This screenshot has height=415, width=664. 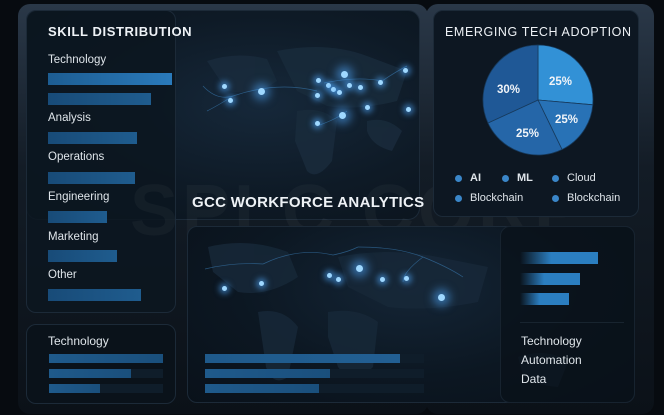 What do you see at coordinates (572, 322) in the screenshot?
I see `divider` at bounding box center [572, 322].